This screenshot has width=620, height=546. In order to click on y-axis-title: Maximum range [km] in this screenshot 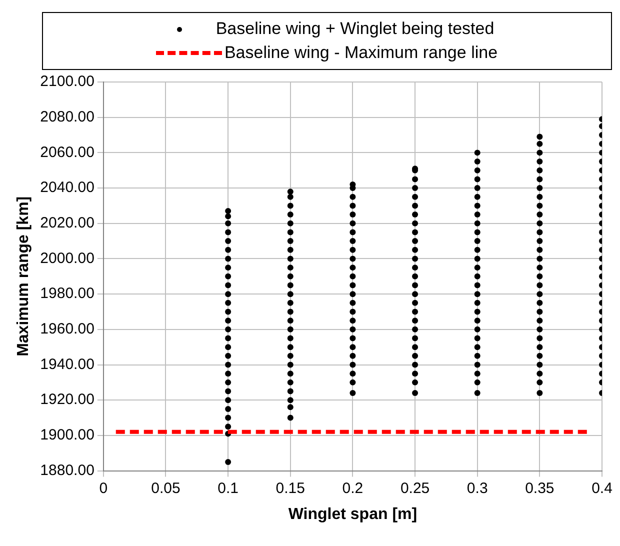, I will do `click(23, 276)`.